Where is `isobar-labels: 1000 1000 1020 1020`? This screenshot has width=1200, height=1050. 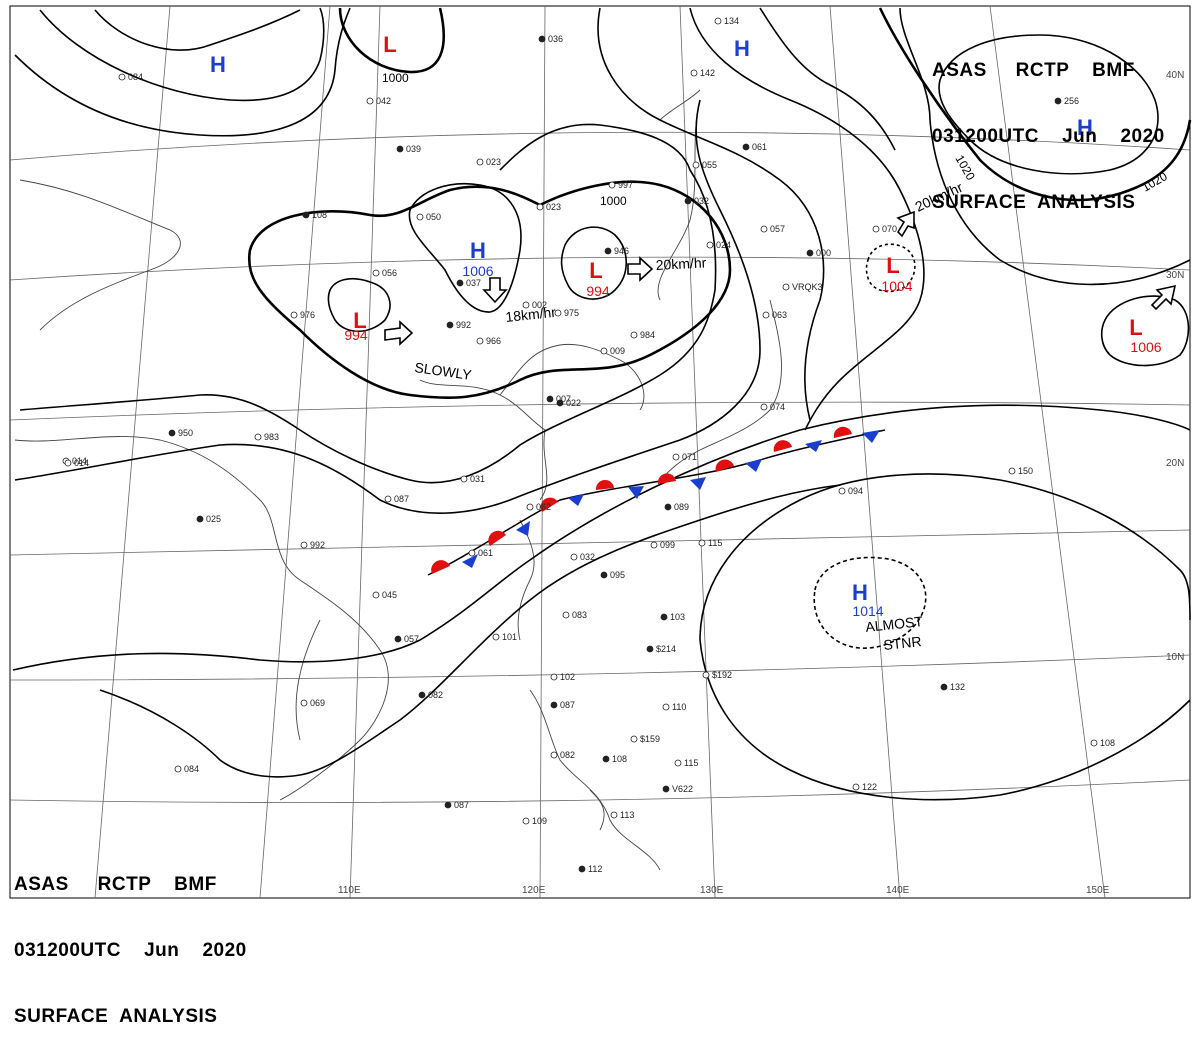 isobar-labels: 1000 1000 1020 1020 is located at coordinates (776, 139).